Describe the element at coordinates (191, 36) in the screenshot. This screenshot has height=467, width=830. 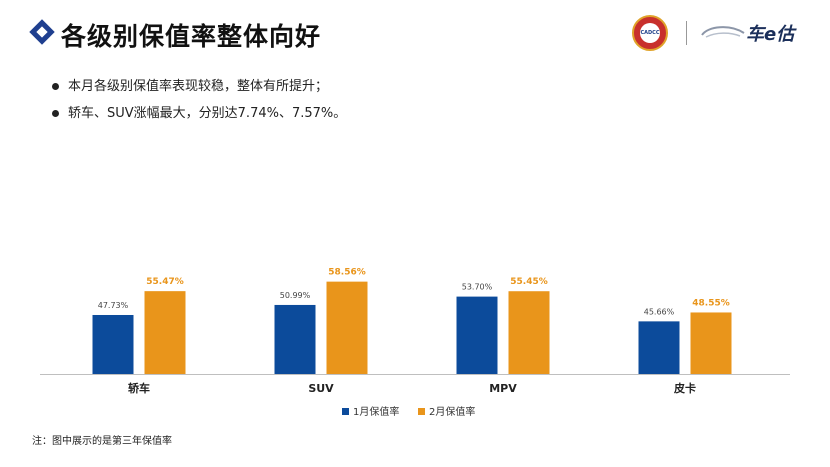
I see `page-title: 各级别保值率整体向好` at that location.